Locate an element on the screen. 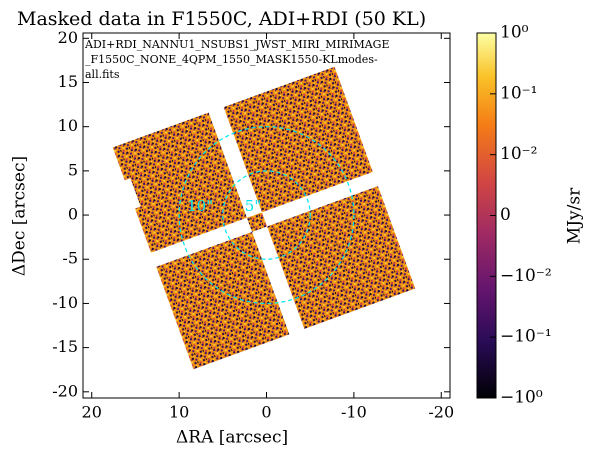 This screenshot has width=594, height=458. chart-title: Masked data in F1550C, ADI+RDI (50 KL) is located at coordinates (221, 19).